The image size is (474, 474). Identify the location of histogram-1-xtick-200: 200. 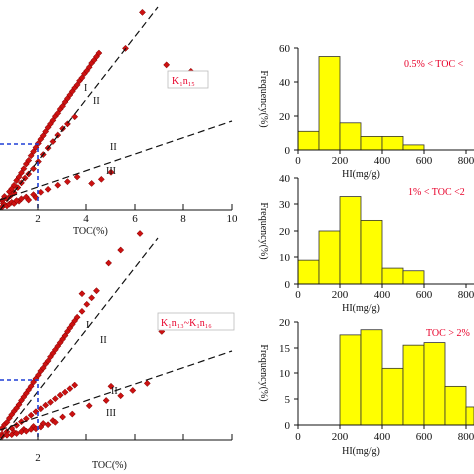
(340, 158).